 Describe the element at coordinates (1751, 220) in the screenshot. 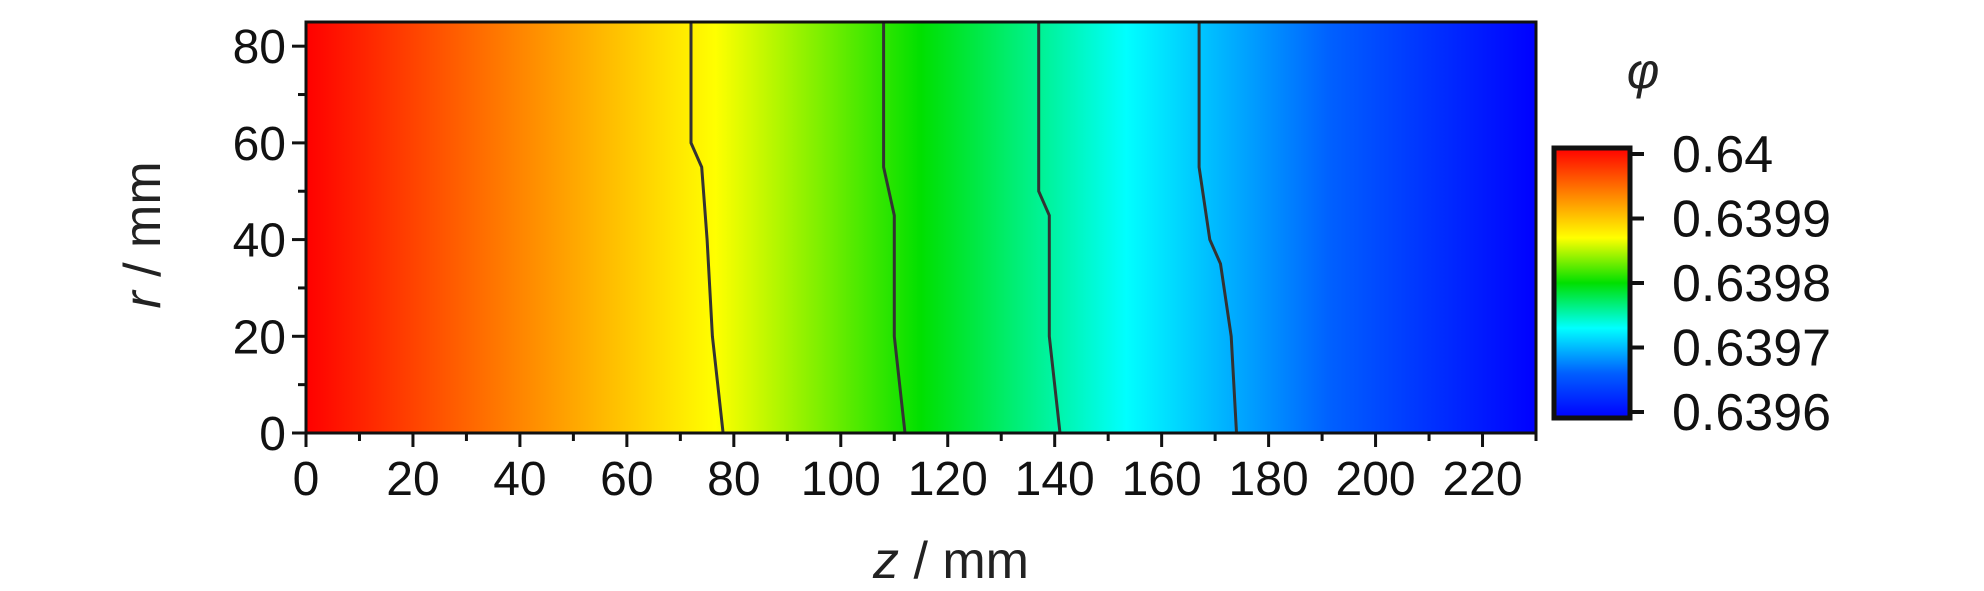

I see `colorbar-tick-label: 0.6399` at that location.